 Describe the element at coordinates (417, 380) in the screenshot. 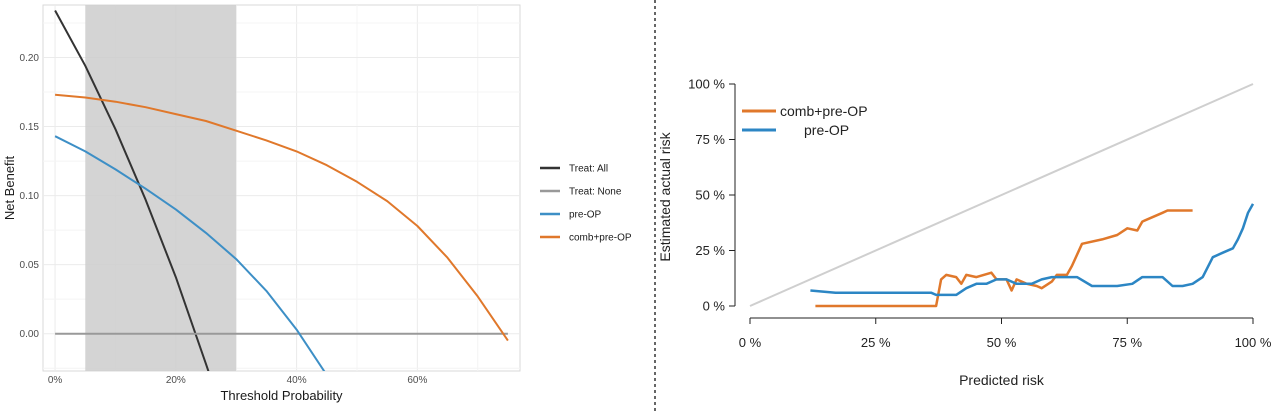

I see `left-x-tick-label: 60%` at that location.